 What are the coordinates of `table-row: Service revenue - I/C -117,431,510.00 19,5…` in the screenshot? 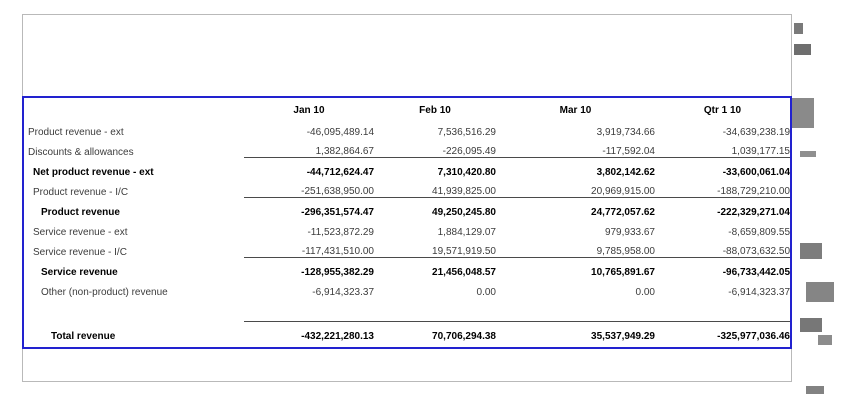 It's located at (407, 252).